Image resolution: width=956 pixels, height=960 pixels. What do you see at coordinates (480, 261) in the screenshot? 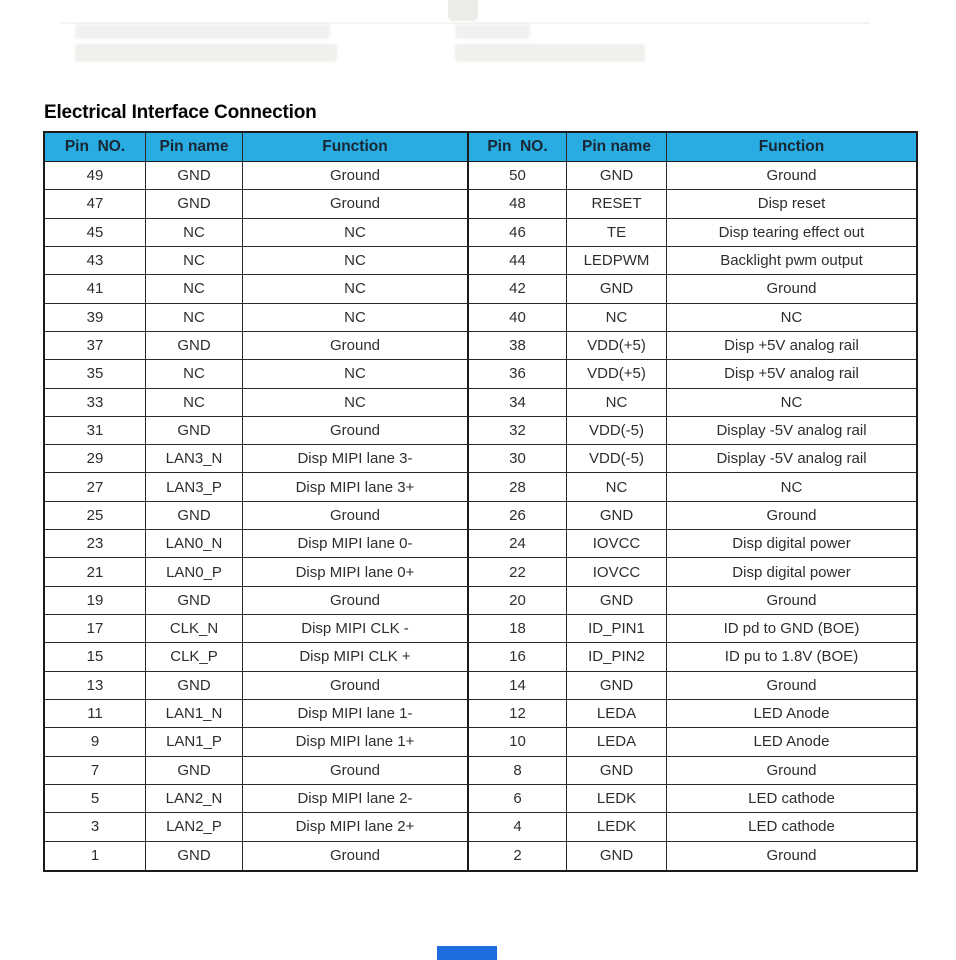
I see `table-row: 43 NC NC 44 LEDPWM Backlight pwm output` at bounding box center [480, 261].